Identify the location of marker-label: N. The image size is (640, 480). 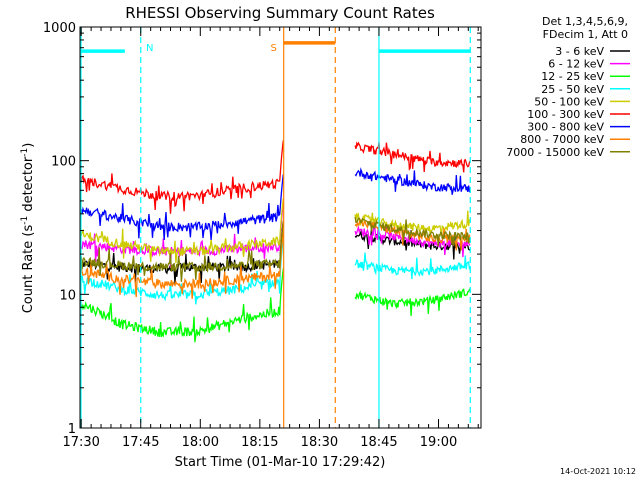
(149, 48).